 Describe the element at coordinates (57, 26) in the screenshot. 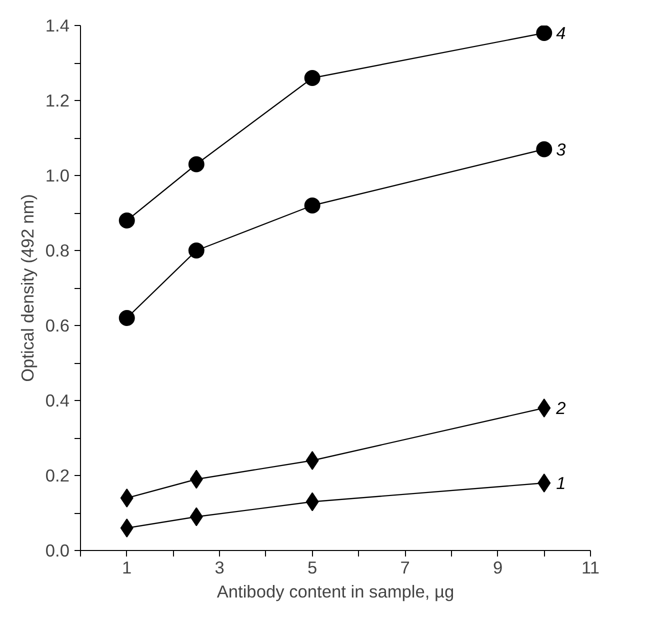

I see `y-tick-label: 1.4` at that location.